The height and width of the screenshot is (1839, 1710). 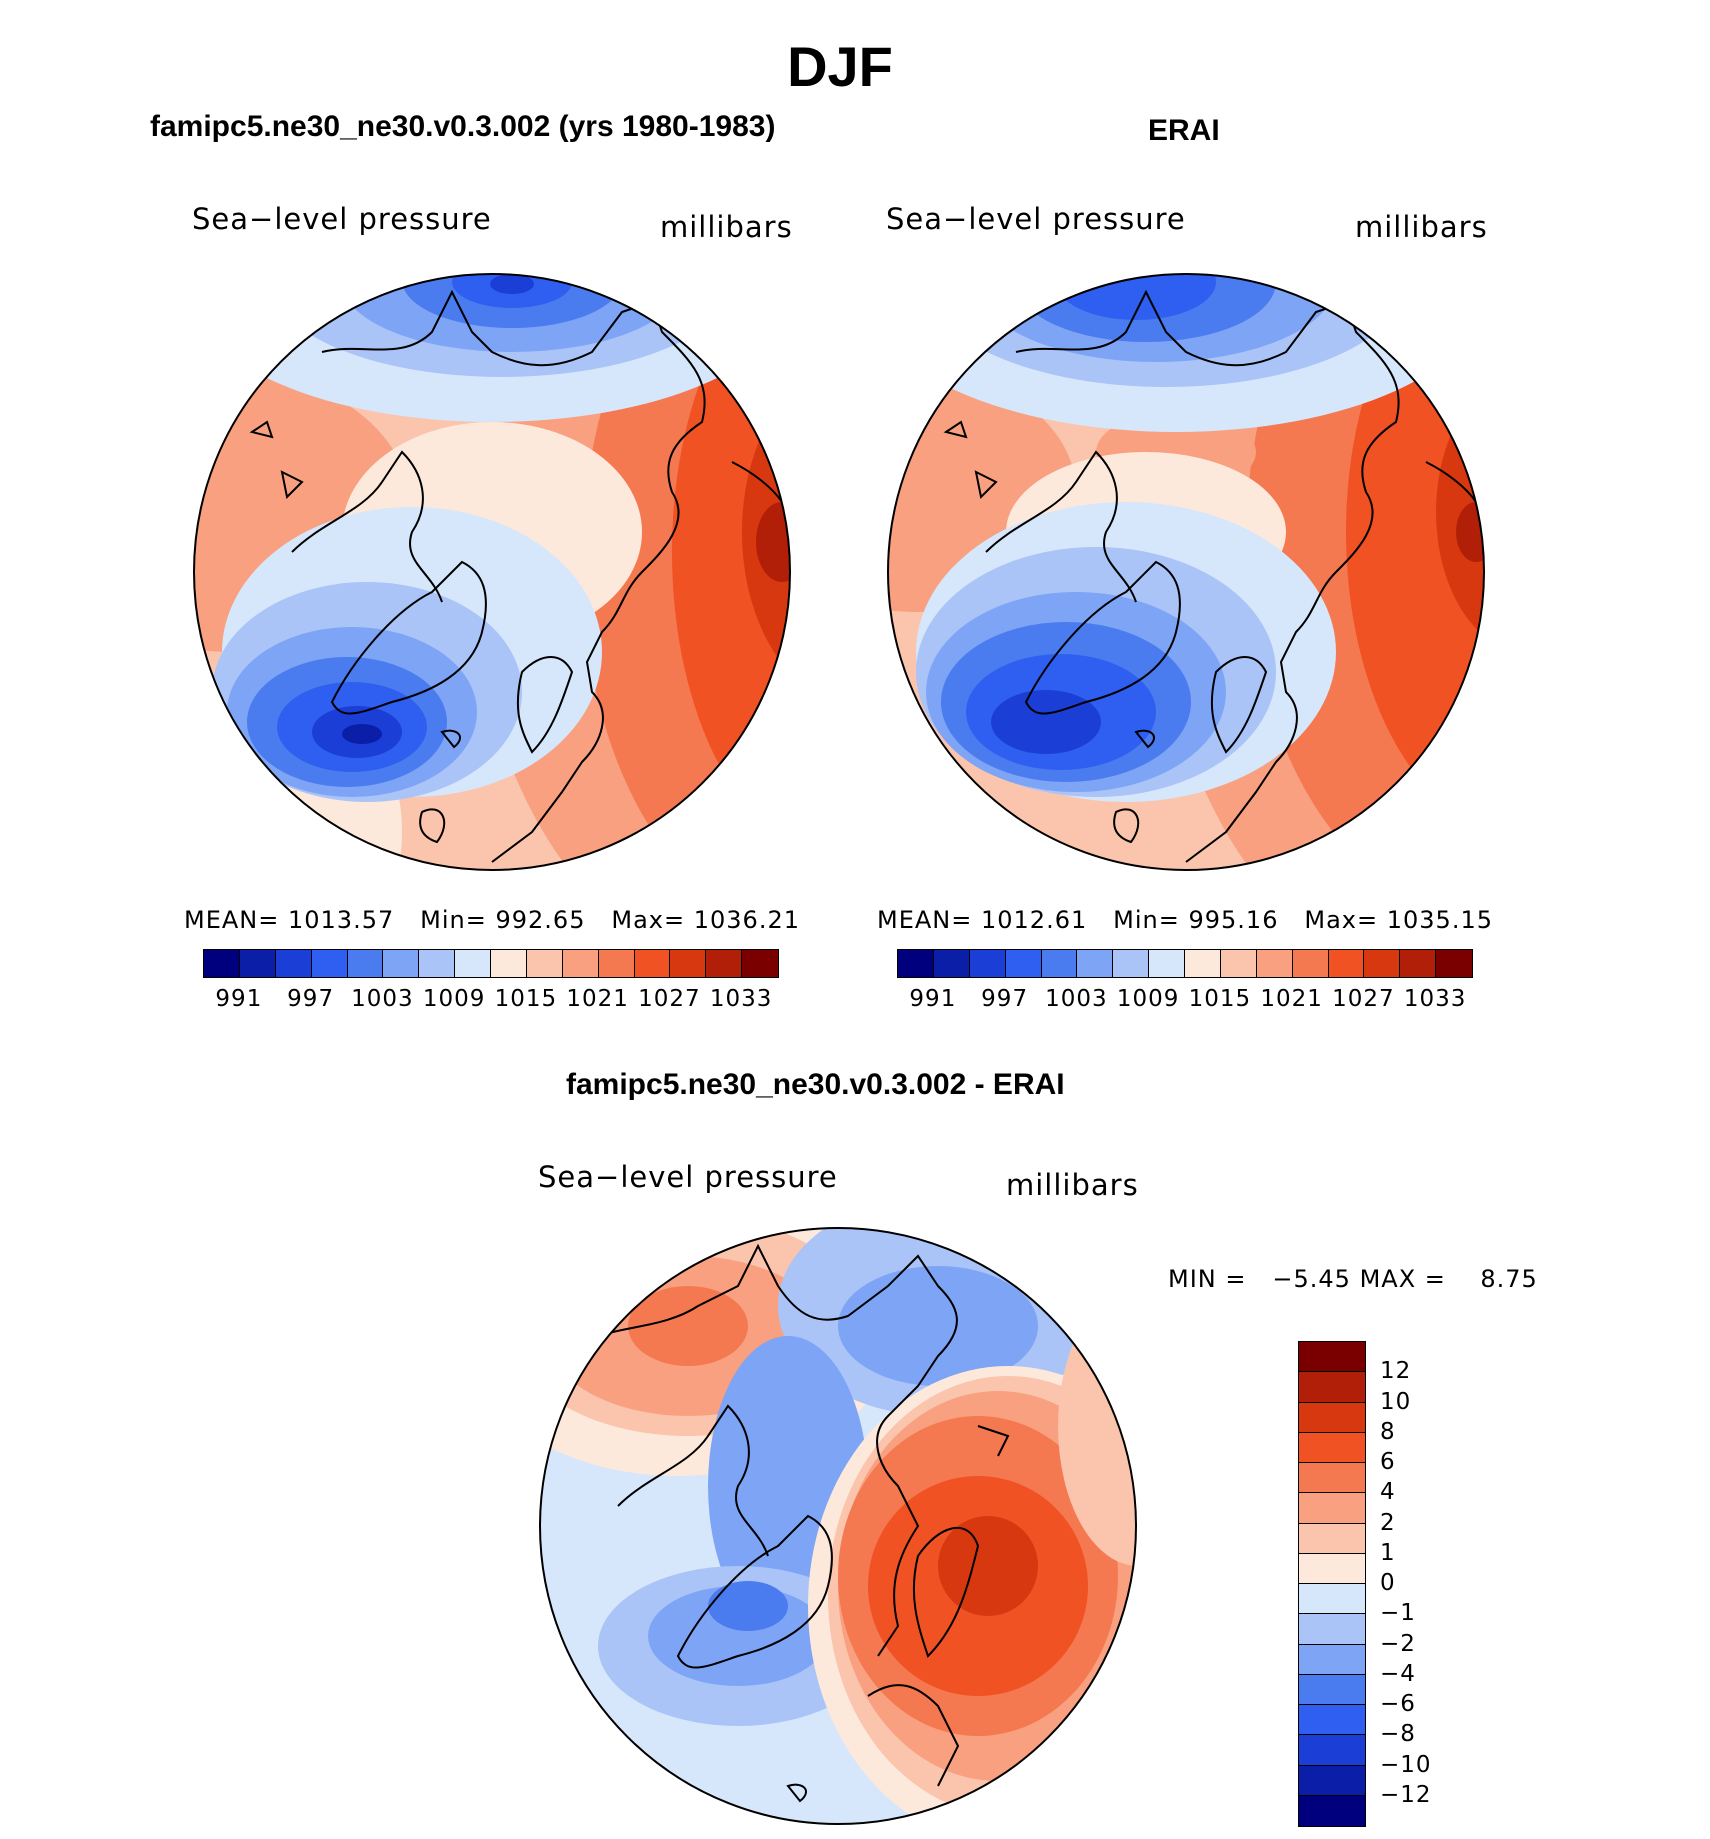 I want to click on colorbar-vertical, so click(x=1332, y=1584).